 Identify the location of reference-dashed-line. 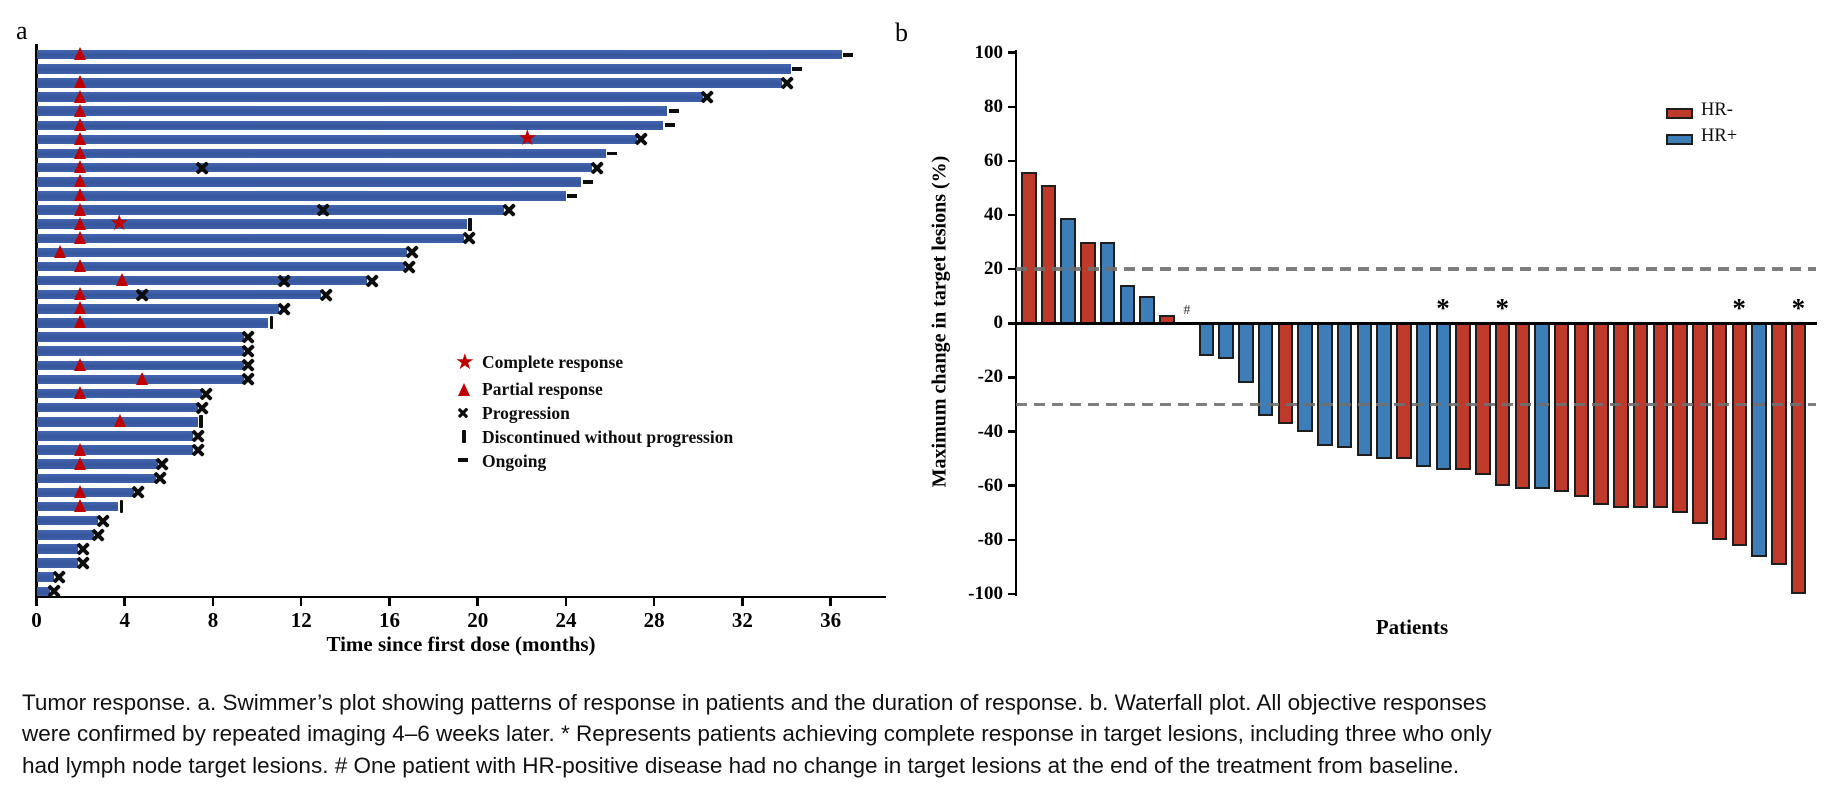
(1416, 269).